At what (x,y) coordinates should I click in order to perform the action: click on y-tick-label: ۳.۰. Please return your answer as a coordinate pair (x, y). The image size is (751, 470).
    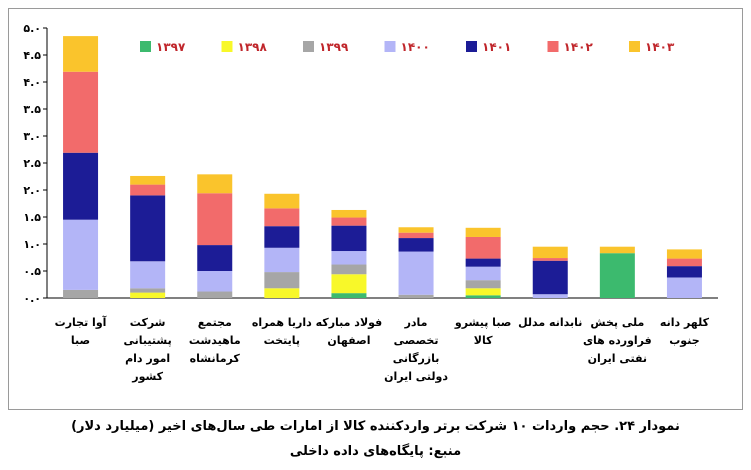
    Looking at the image, I should click on (32, 136).